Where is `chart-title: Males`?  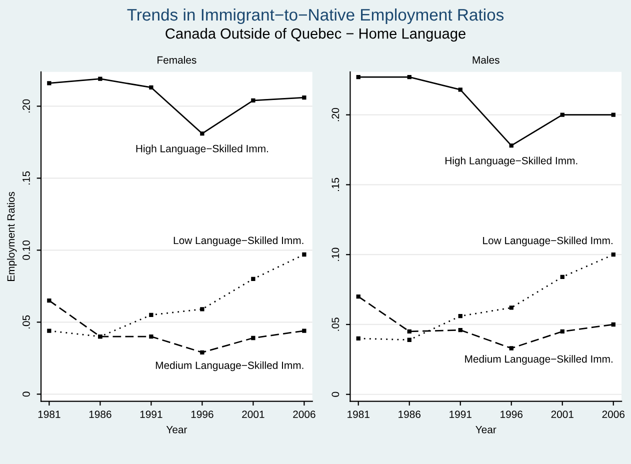 chart-title: Males is located at coordinates (486, 60).